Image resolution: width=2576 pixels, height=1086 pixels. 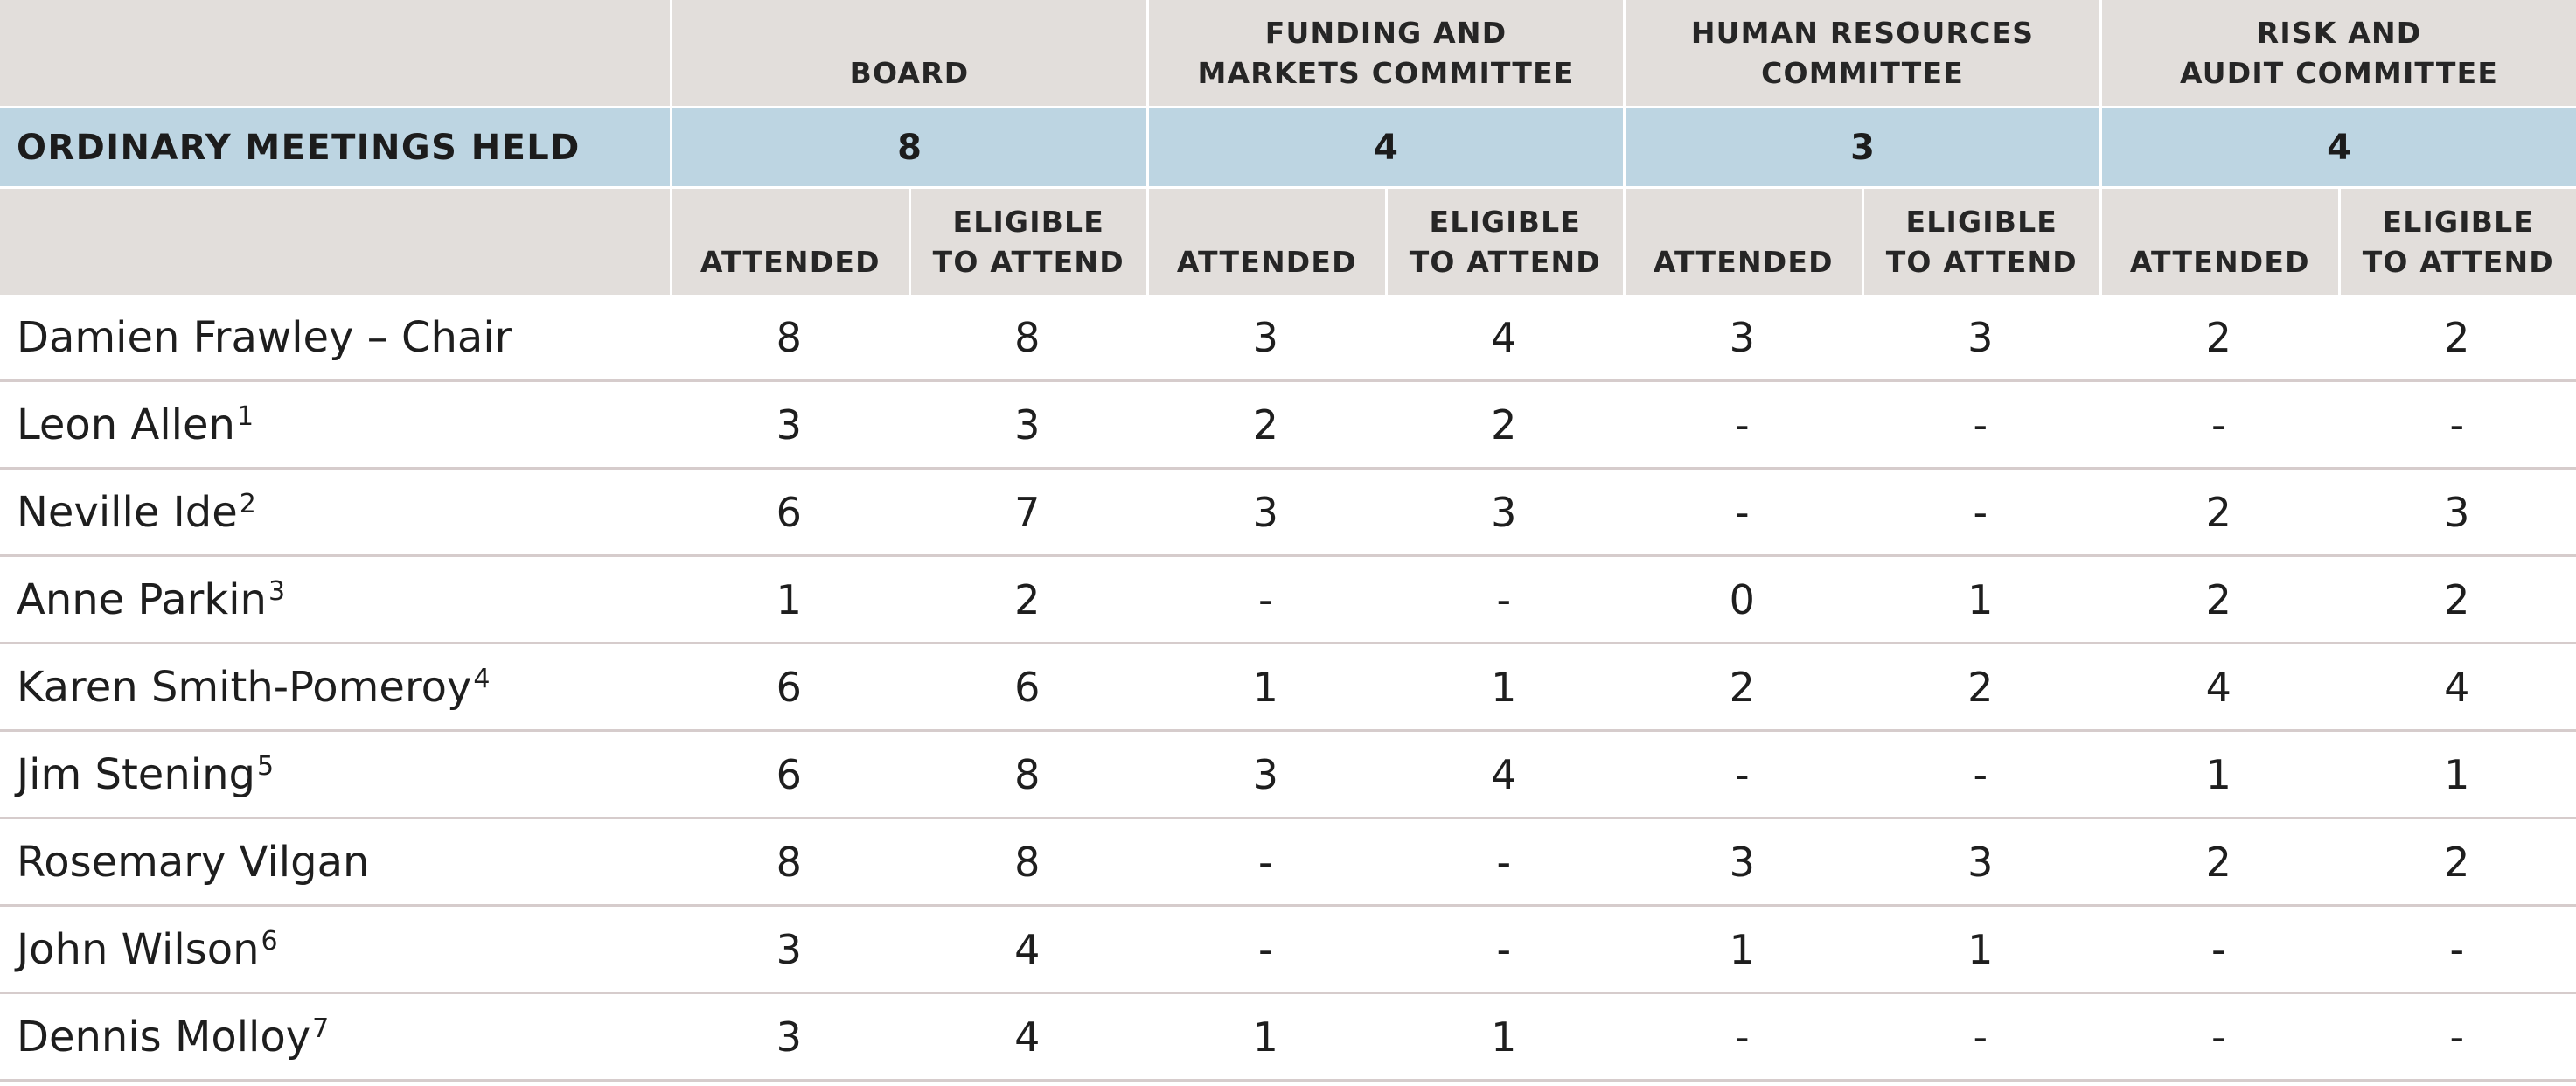 What do you see at coordinates (1861, 53) in the screenshot?
I see `committee-header-hr: HUMAN RESOURCES COMMITTEE` at bounding box center [1861, 53].